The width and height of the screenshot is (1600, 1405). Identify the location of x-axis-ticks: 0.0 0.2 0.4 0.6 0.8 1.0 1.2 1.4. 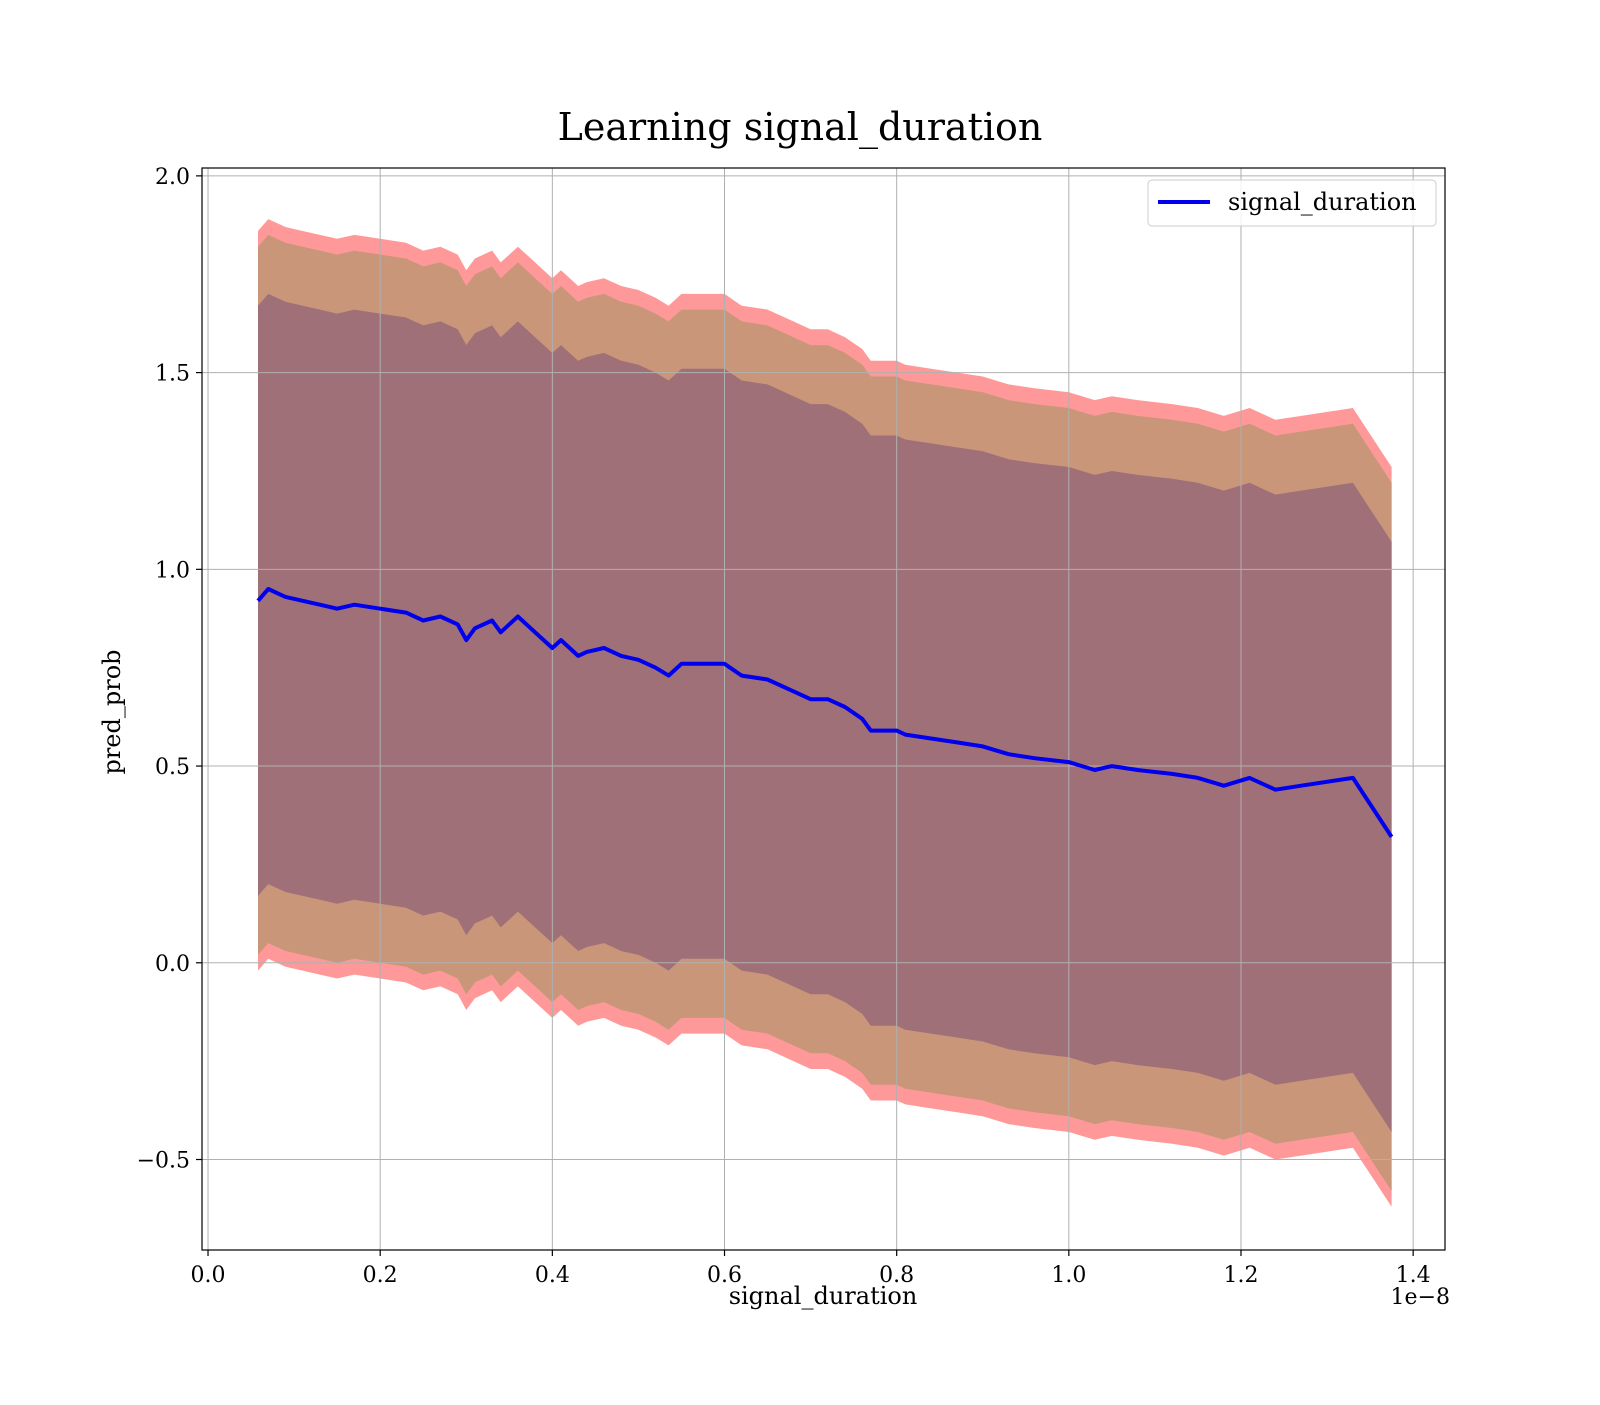
(811, 1269).